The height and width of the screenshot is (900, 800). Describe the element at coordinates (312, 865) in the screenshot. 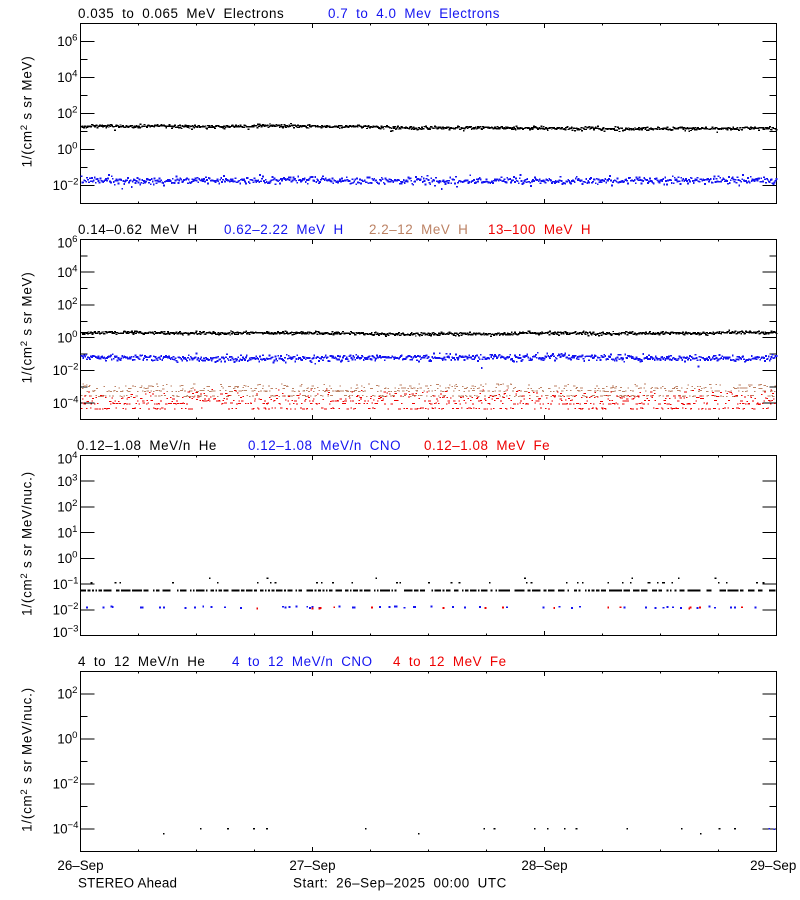

I see `svg-text: 27–Sep` at that location.